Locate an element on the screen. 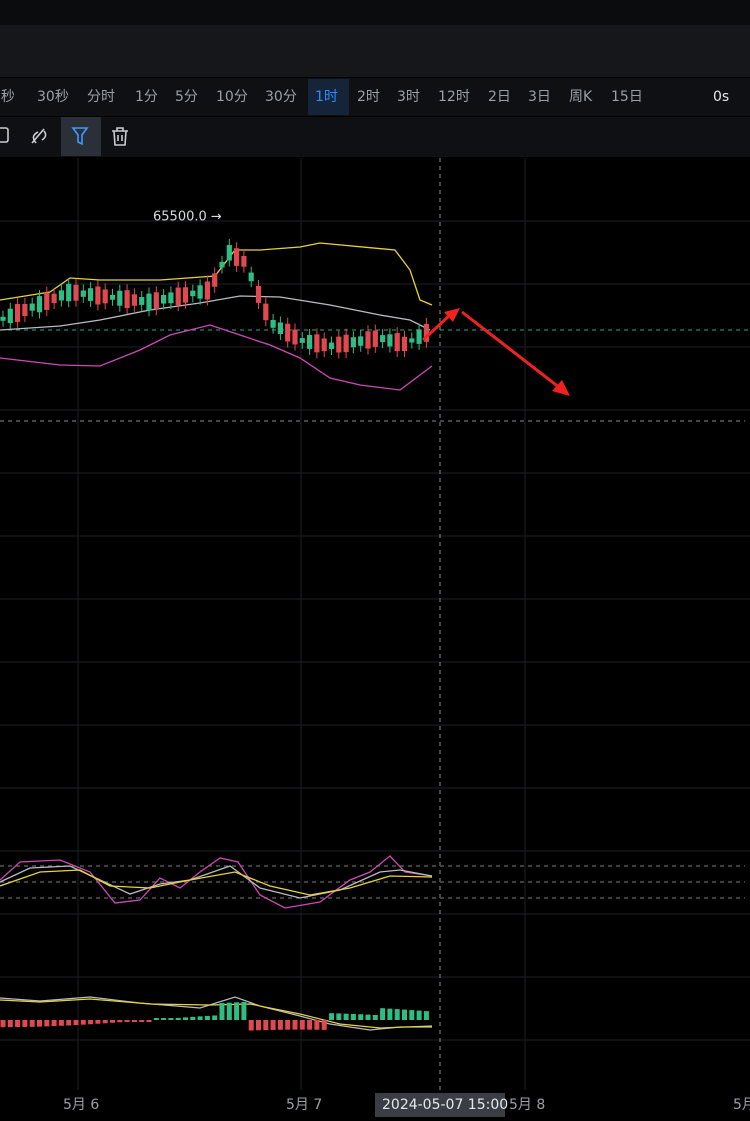 The height and width of the screenshot is (1121, 750). countdown: 0s is located at coordinates (721, 97).